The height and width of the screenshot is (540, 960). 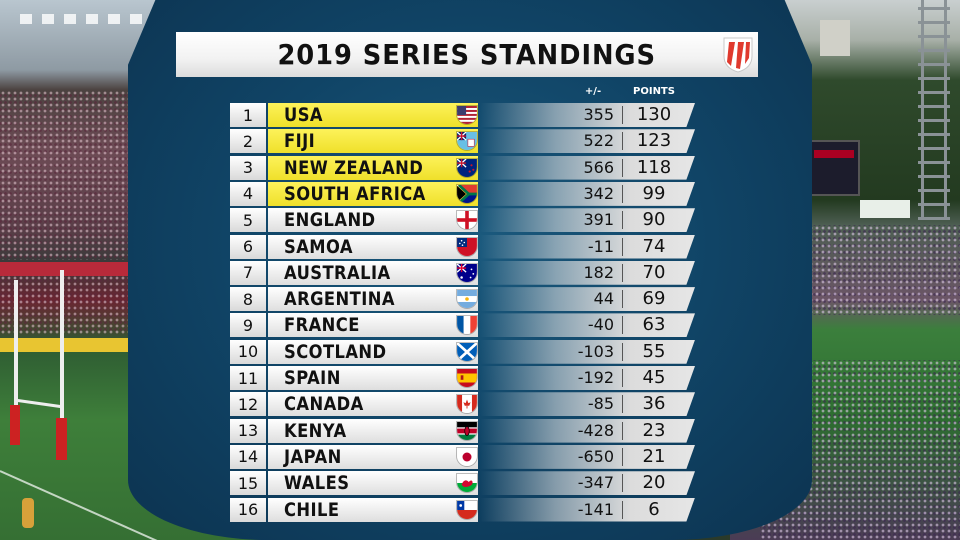 What do you see at coordinates (70, 269) in the screenshot?
I see `ad-board` at bounding box center [70, 269].